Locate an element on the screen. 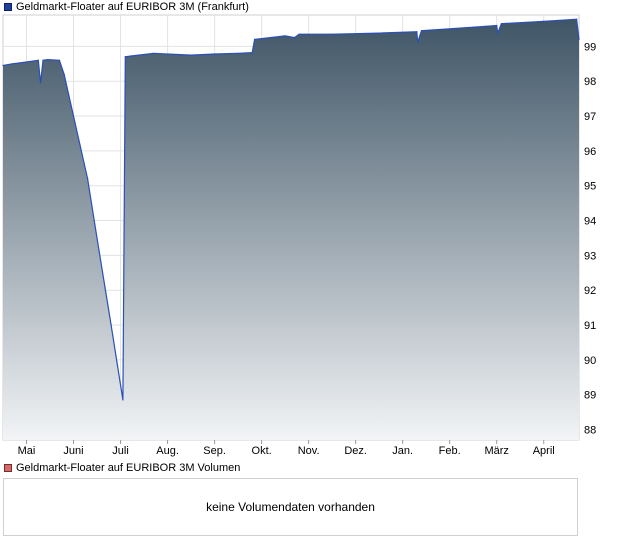 The height and width of the screenshot is (546, 620). x-tick-label: Juni is located at coordinates (73, 451).